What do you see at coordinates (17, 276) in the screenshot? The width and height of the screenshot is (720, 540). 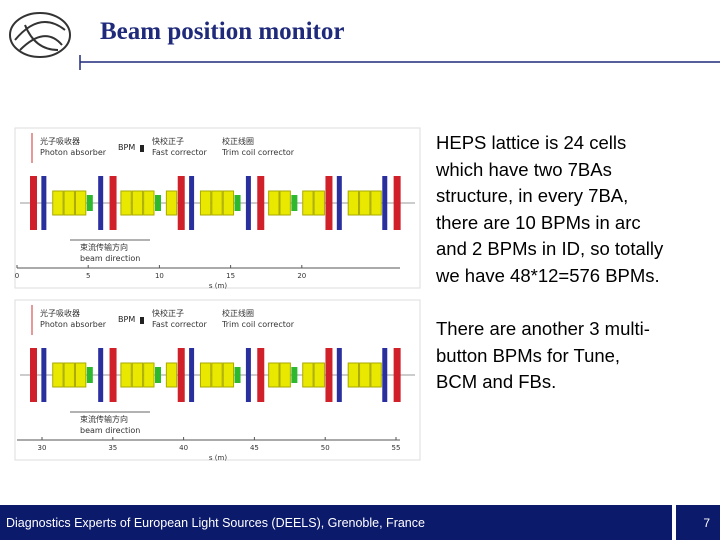 I see `tick-label: 0` at bounding box center [17, 276].